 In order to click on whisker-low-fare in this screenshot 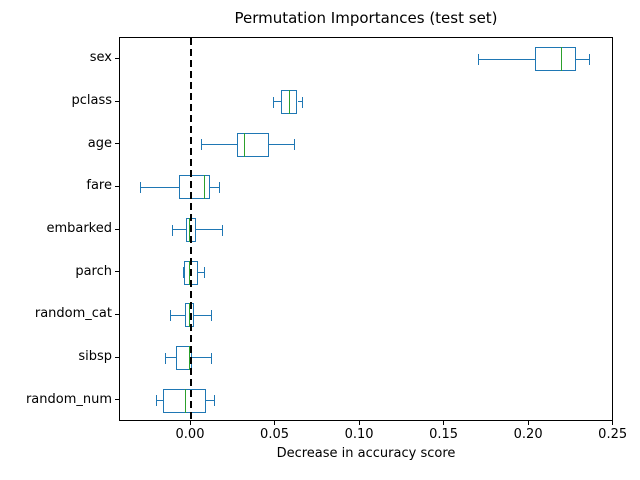, I will do `click(160, 187)`.